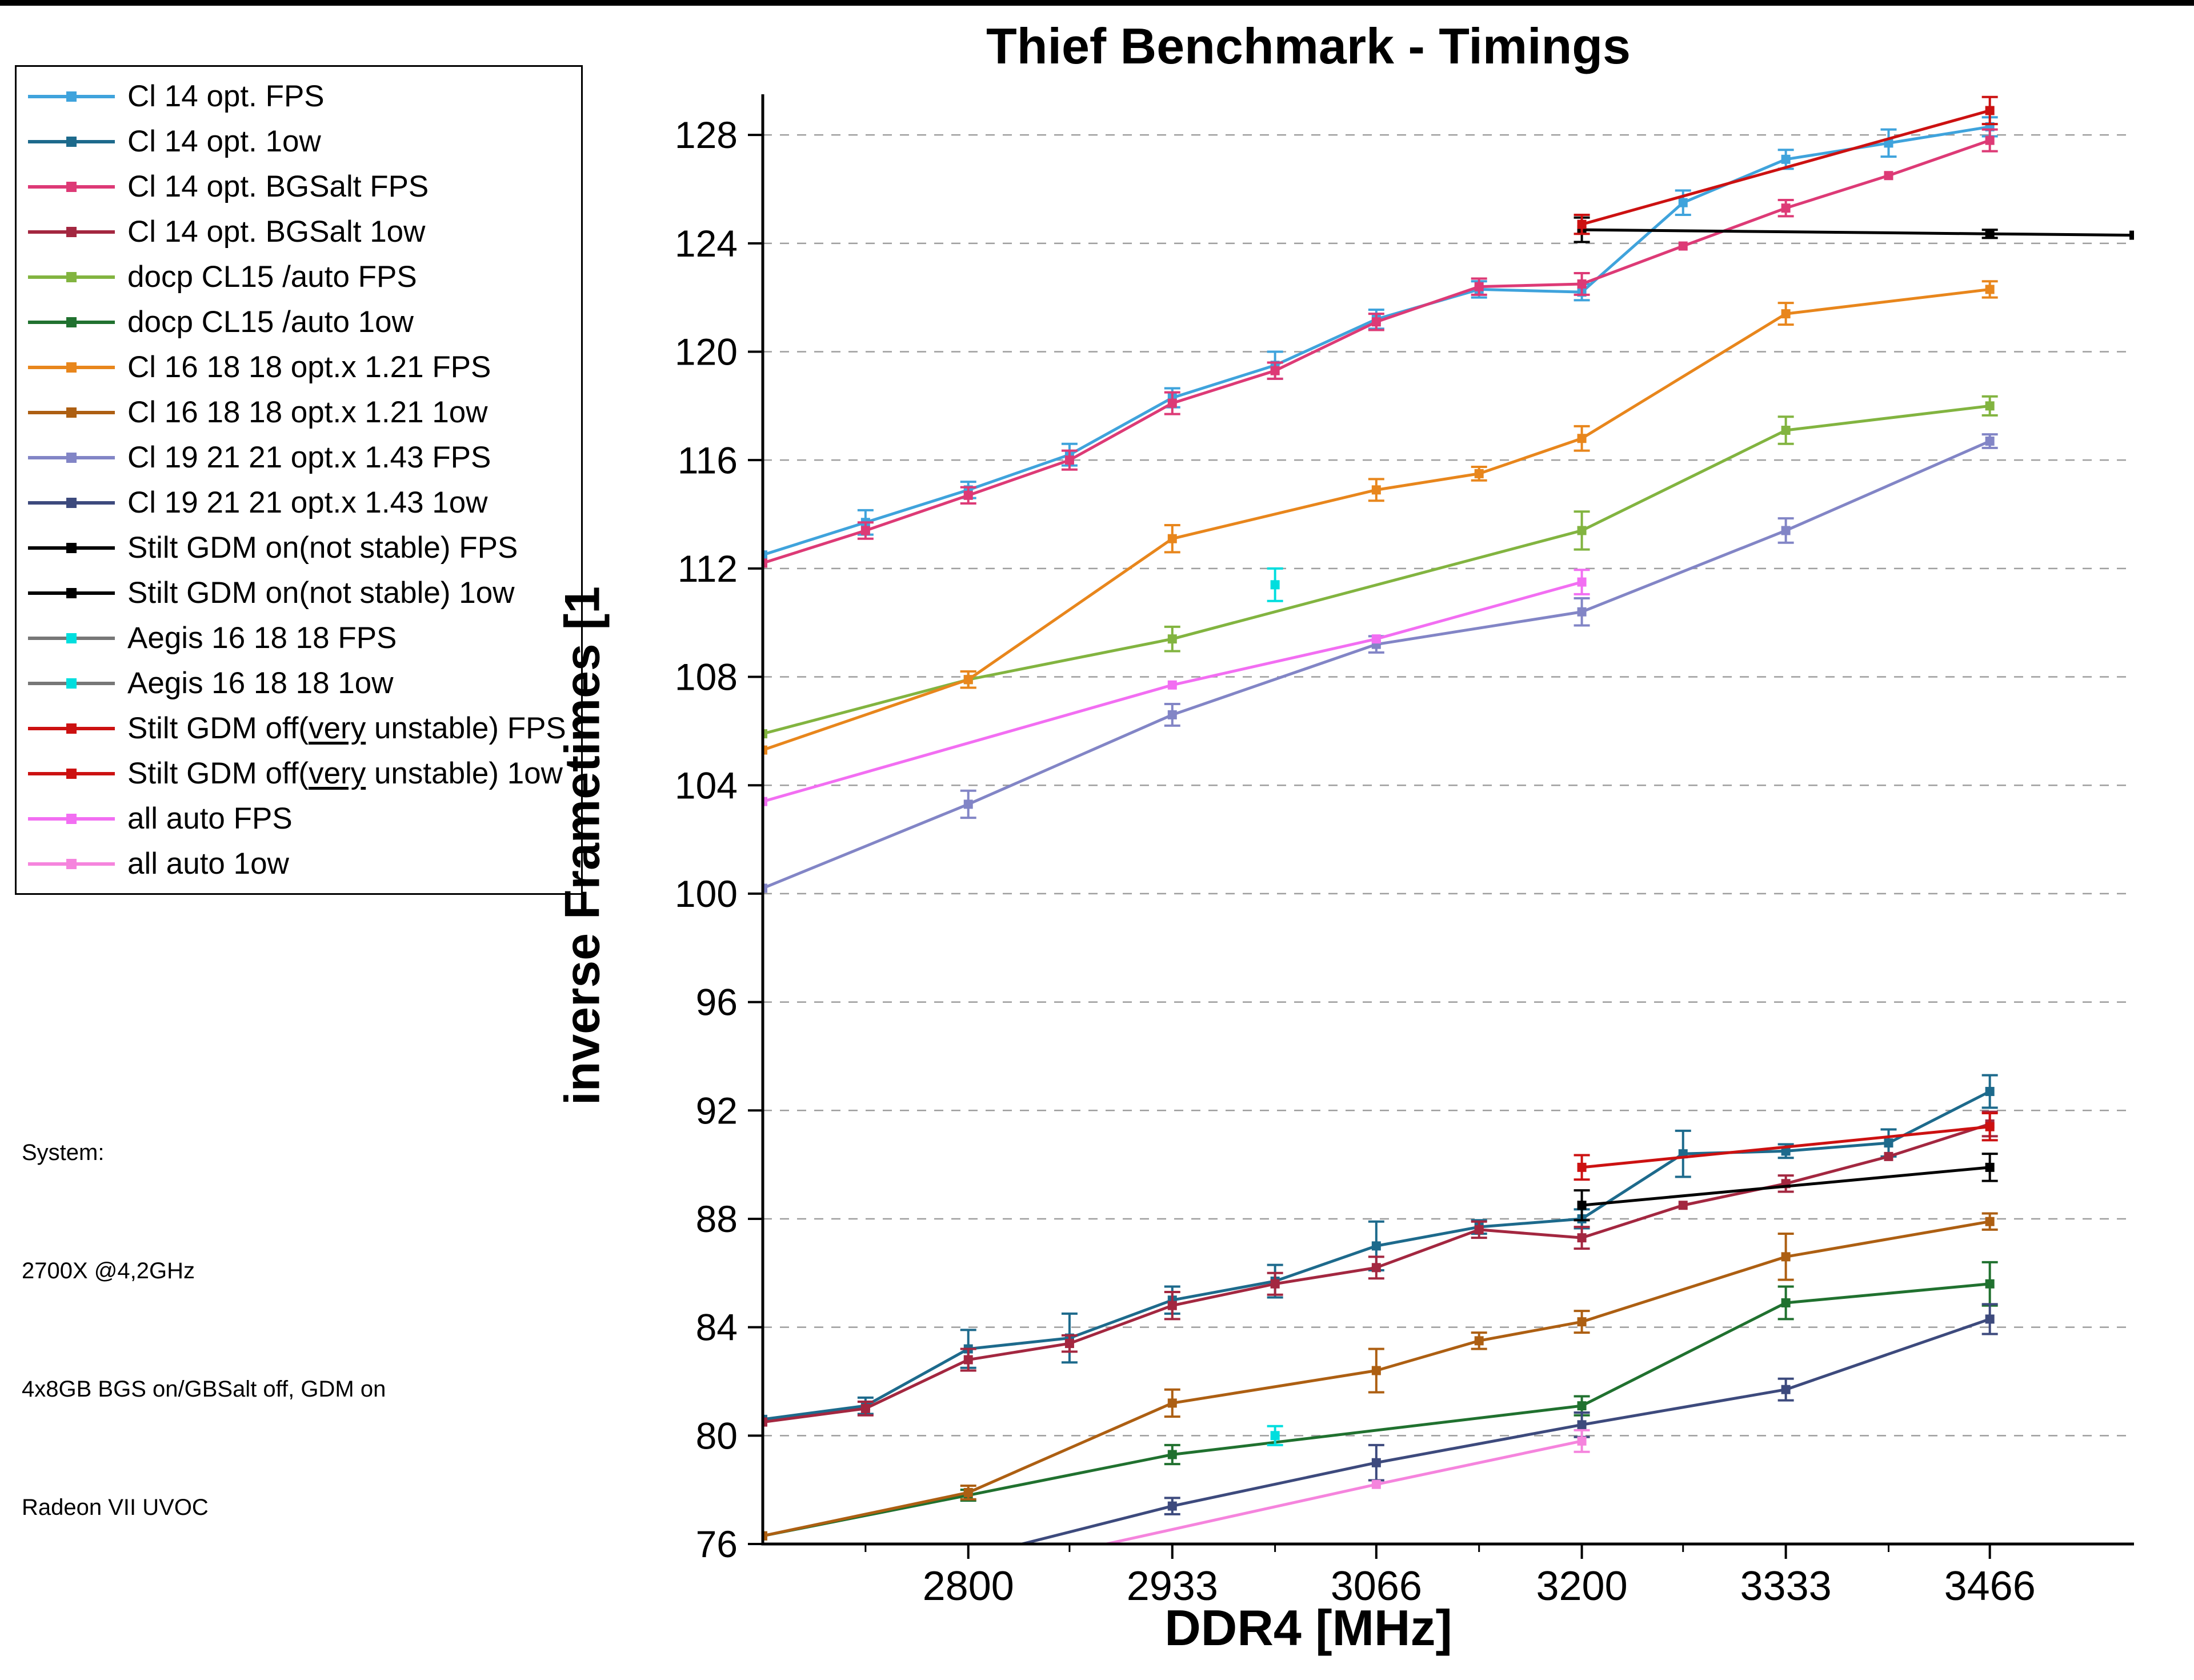 Image resolution: width=2194 pixels, height=1680 pixels. I want to click on legend-item-12: Aegis 16 18 18 FPS, so click(296, 638).